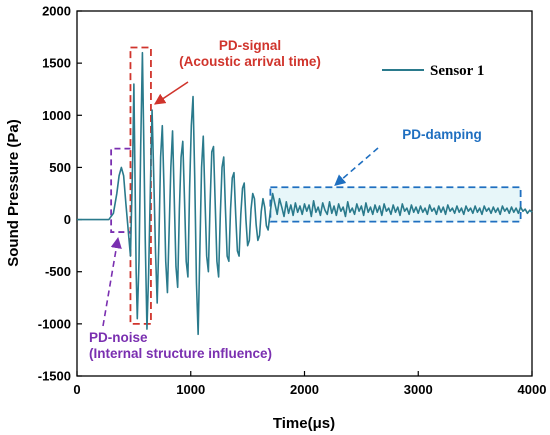 Image resolution: width=550 pixels, height=435 pixels. What do you see at coordinates (58, 271) in the screenshot?
I see `y-tick-label: -500` at bounding box center [58, 271].